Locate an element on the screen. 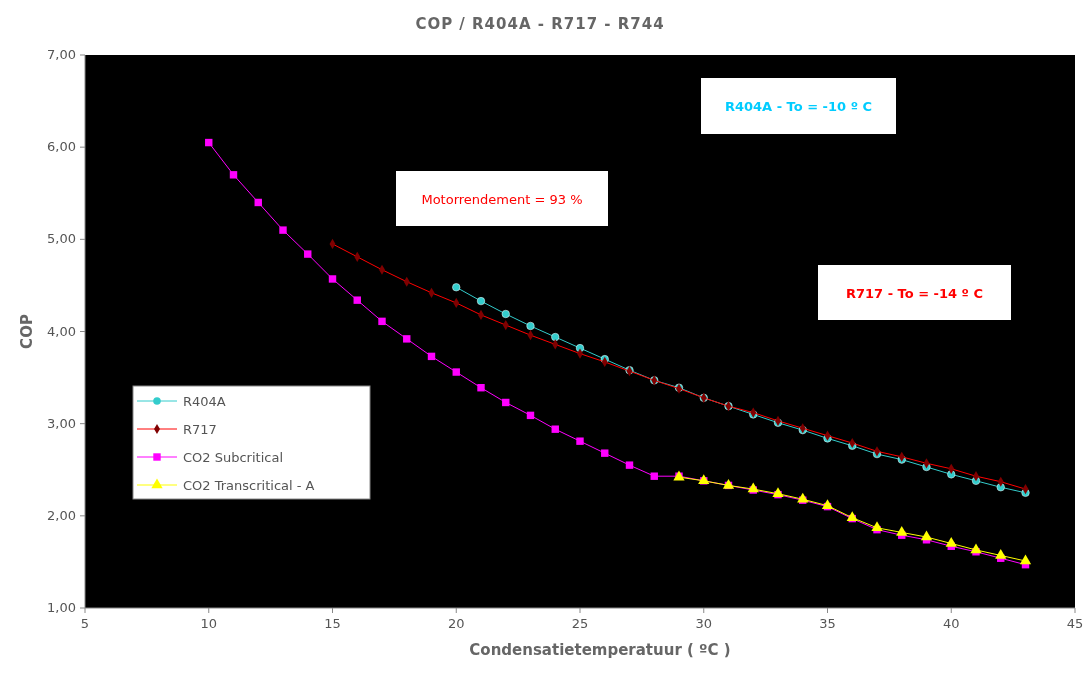  x-tick-label: 10 is located at coordinates (209, 623).